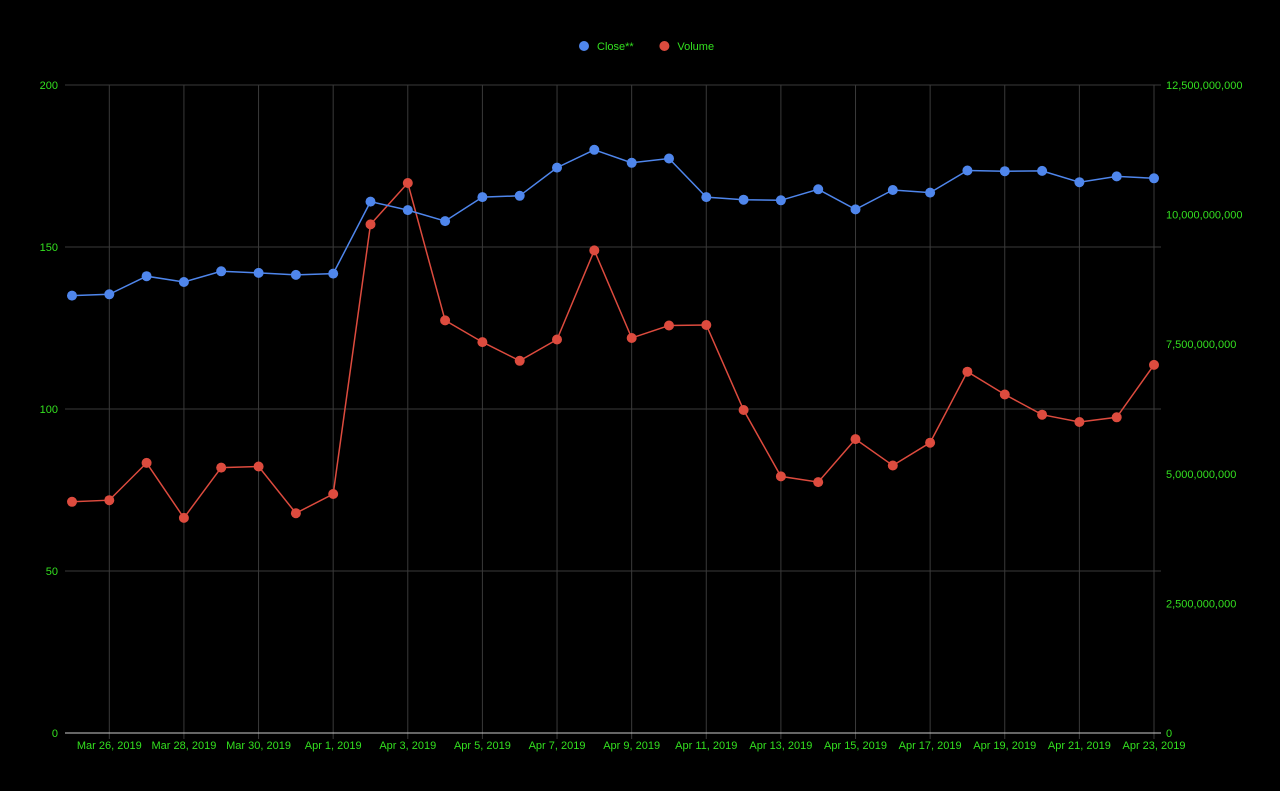 The height and width of the screenshot is (791, 1280). Describe the element at coordinates (333, 746) in the screenshot. I see `x-tick-label: Apr 1, 2019` at that location.